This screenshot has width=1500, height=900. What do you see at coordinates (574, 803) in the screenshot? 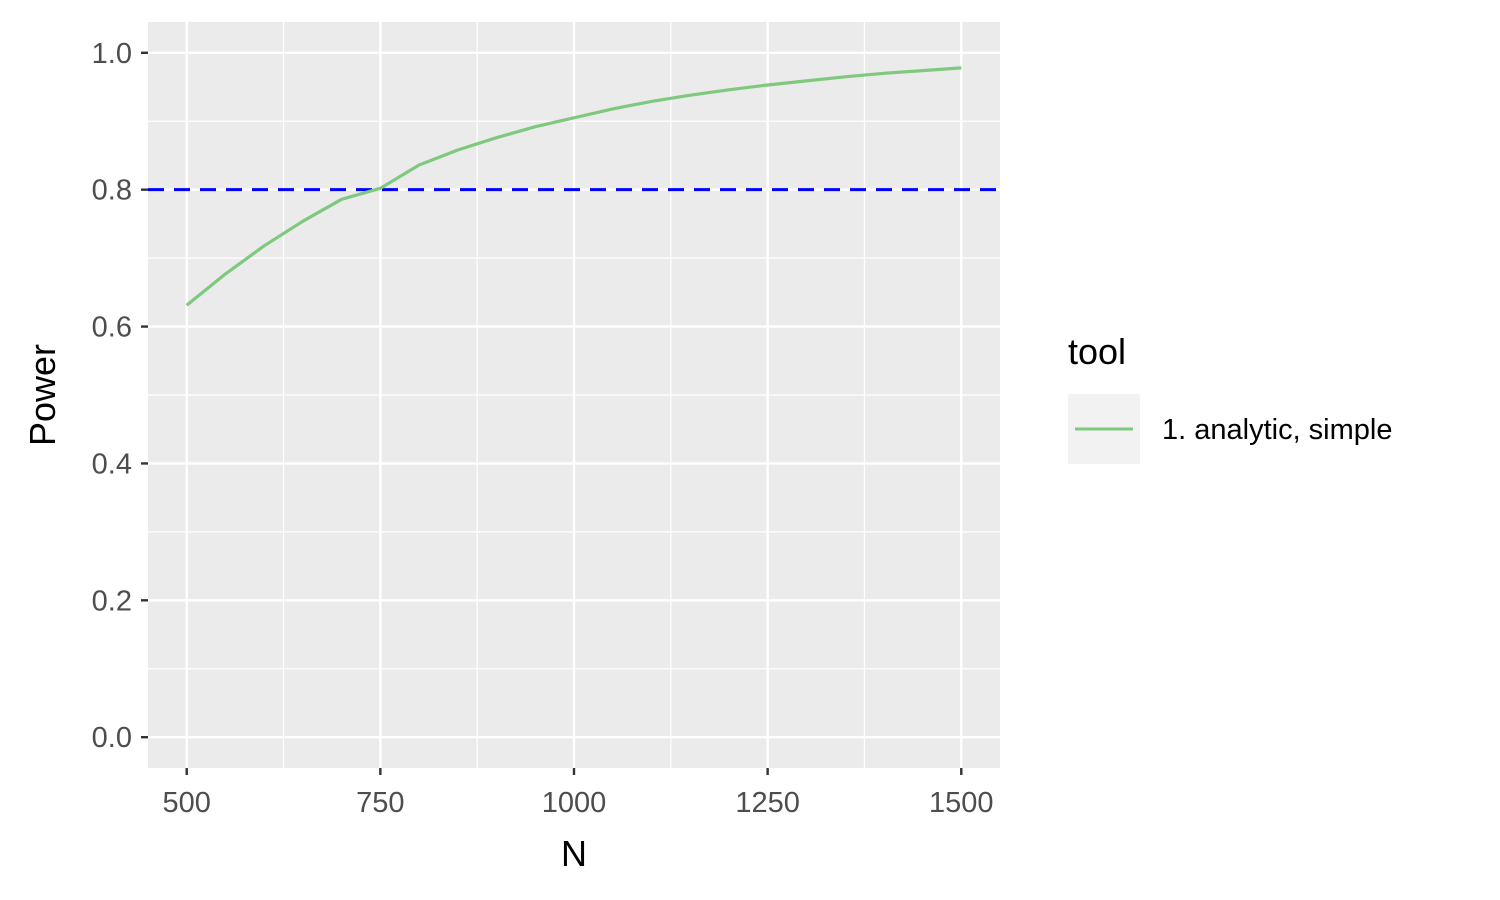
I see `x-tick-label: 1000` at bounding box center [574, 803].